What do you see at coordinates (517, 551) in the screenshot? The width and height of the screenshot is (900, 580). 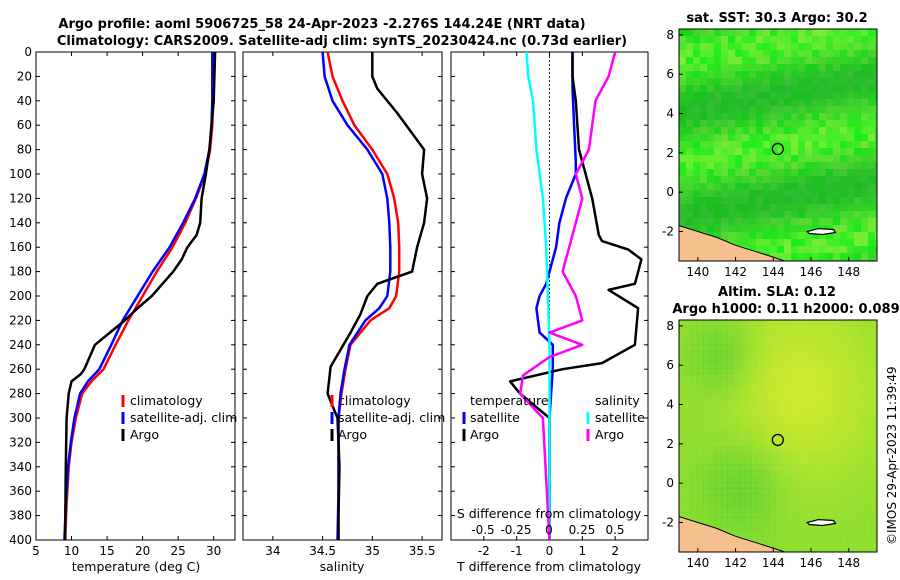 I see `x-tick-label: -1` at bounding box center [517, 551].